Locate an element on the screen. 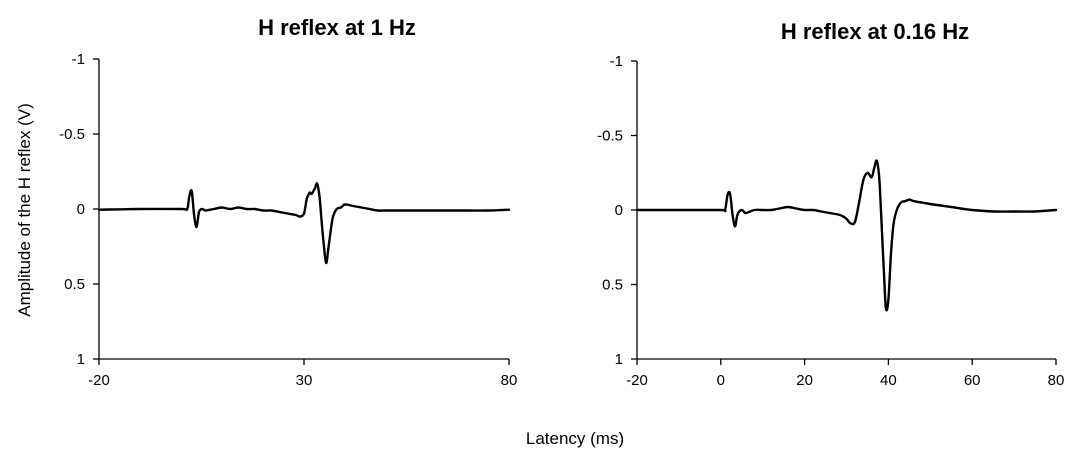 This screenshot has height=454, width=1069. x-tick-label: 40 is located at coordinates (888, 380).